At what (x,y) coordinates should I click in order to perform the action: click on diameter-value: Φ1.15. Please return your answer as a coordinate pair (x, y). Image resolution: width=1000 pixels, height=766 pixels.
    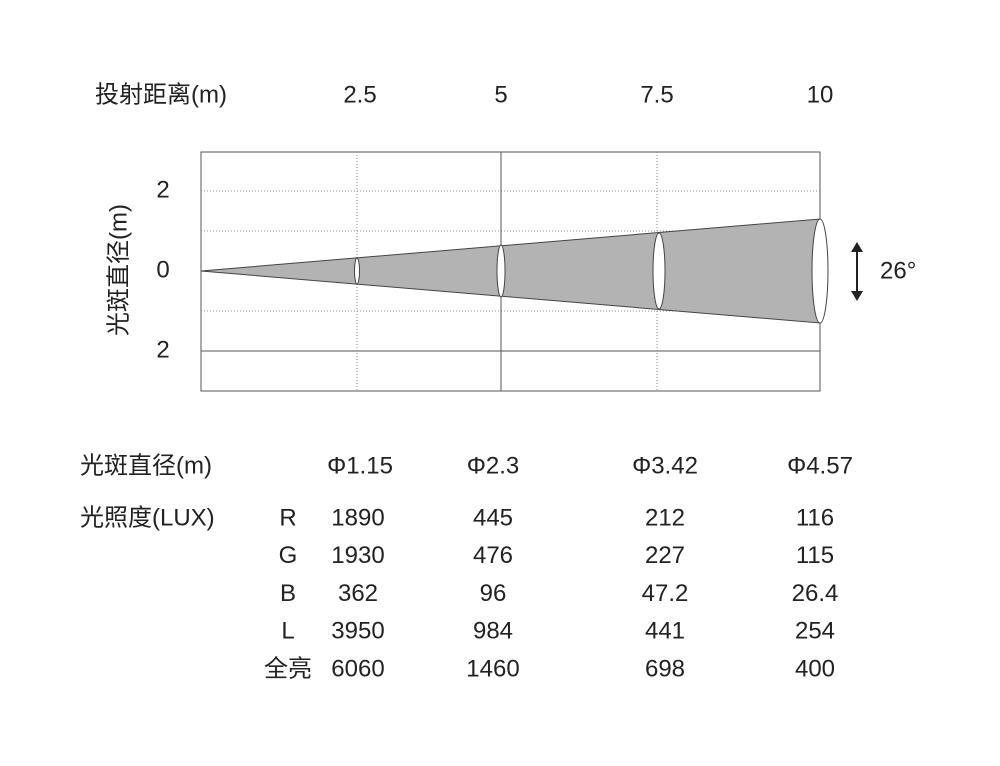
    Looking at the image, I should click on (360, 465).